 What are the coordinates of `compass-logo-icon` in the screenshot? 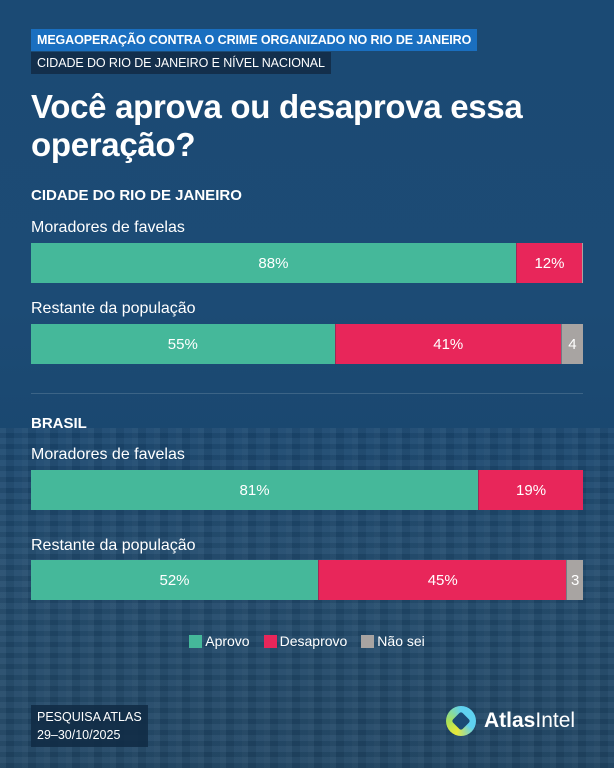 It's located at (461, 721).